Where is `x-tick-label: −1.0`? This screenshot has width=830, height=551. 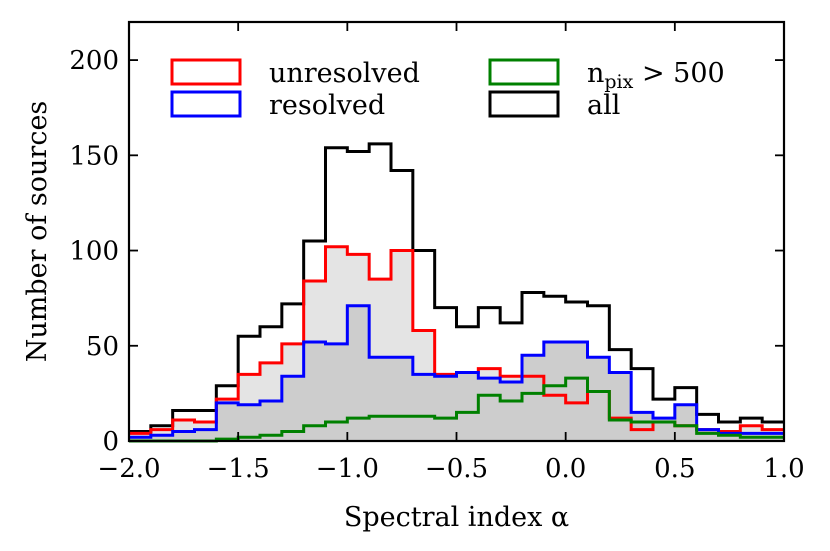
x-tick-label: −1.0 is located at coordinates (347, 469).